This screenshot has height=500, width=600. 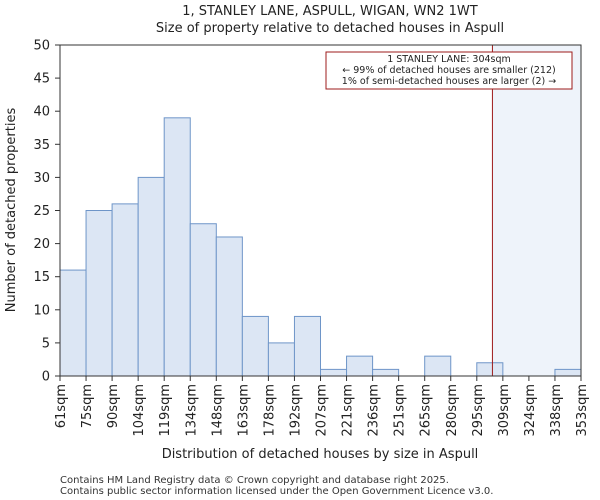 What do you see at coordinates (41, 211) in the screenshot?
I see `y-tick-label: 25` at bounding box center [41, 211].